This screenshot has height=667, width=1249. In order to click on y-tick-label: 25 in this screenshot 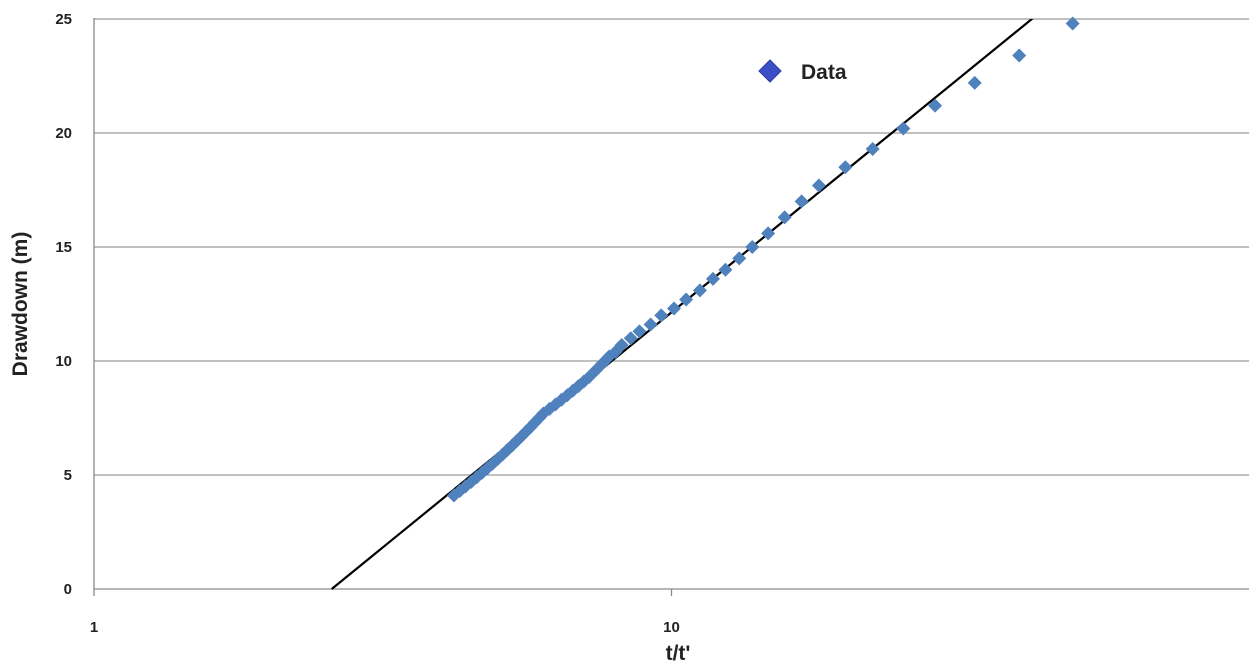, I will do `click(63, 19)`.